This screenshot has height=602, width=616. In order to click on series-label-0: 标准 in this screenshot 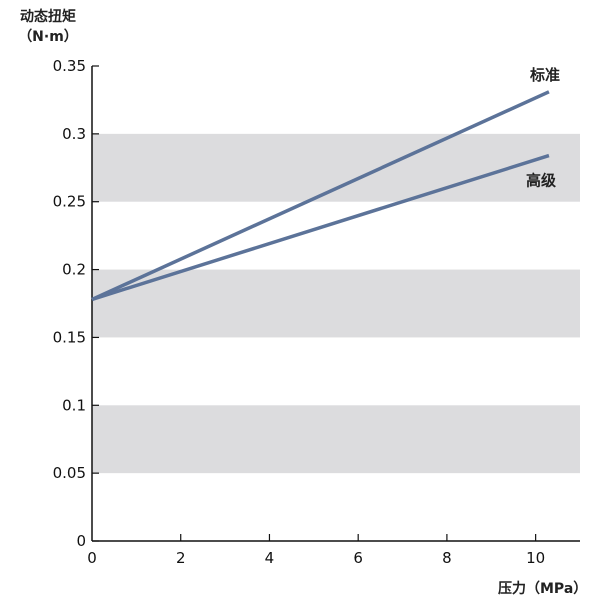, I will do `click(544, 75)`.